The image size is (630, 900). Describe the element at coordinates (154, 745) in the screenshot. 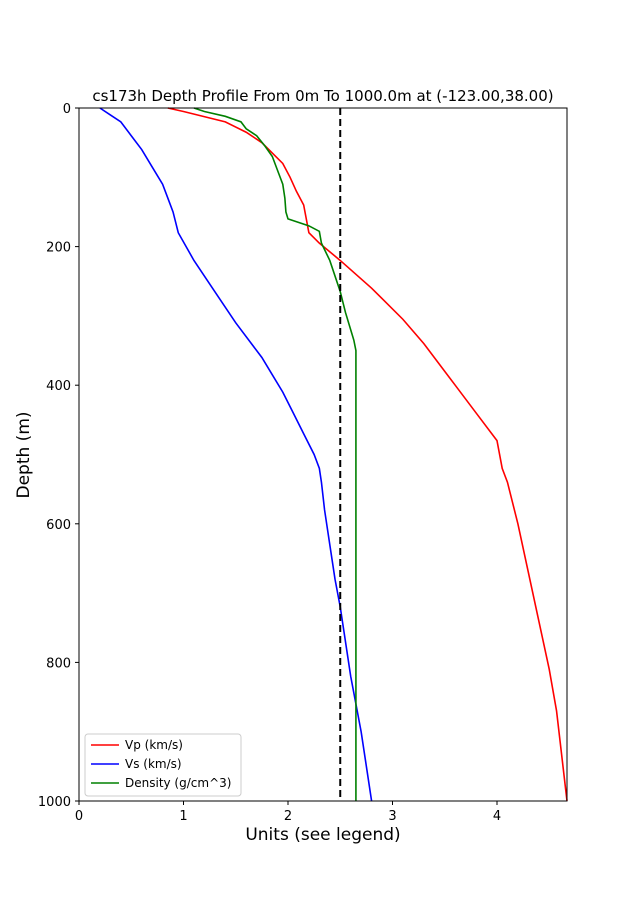

I see `legend-label-vp: Vp (km/s)` at that location.